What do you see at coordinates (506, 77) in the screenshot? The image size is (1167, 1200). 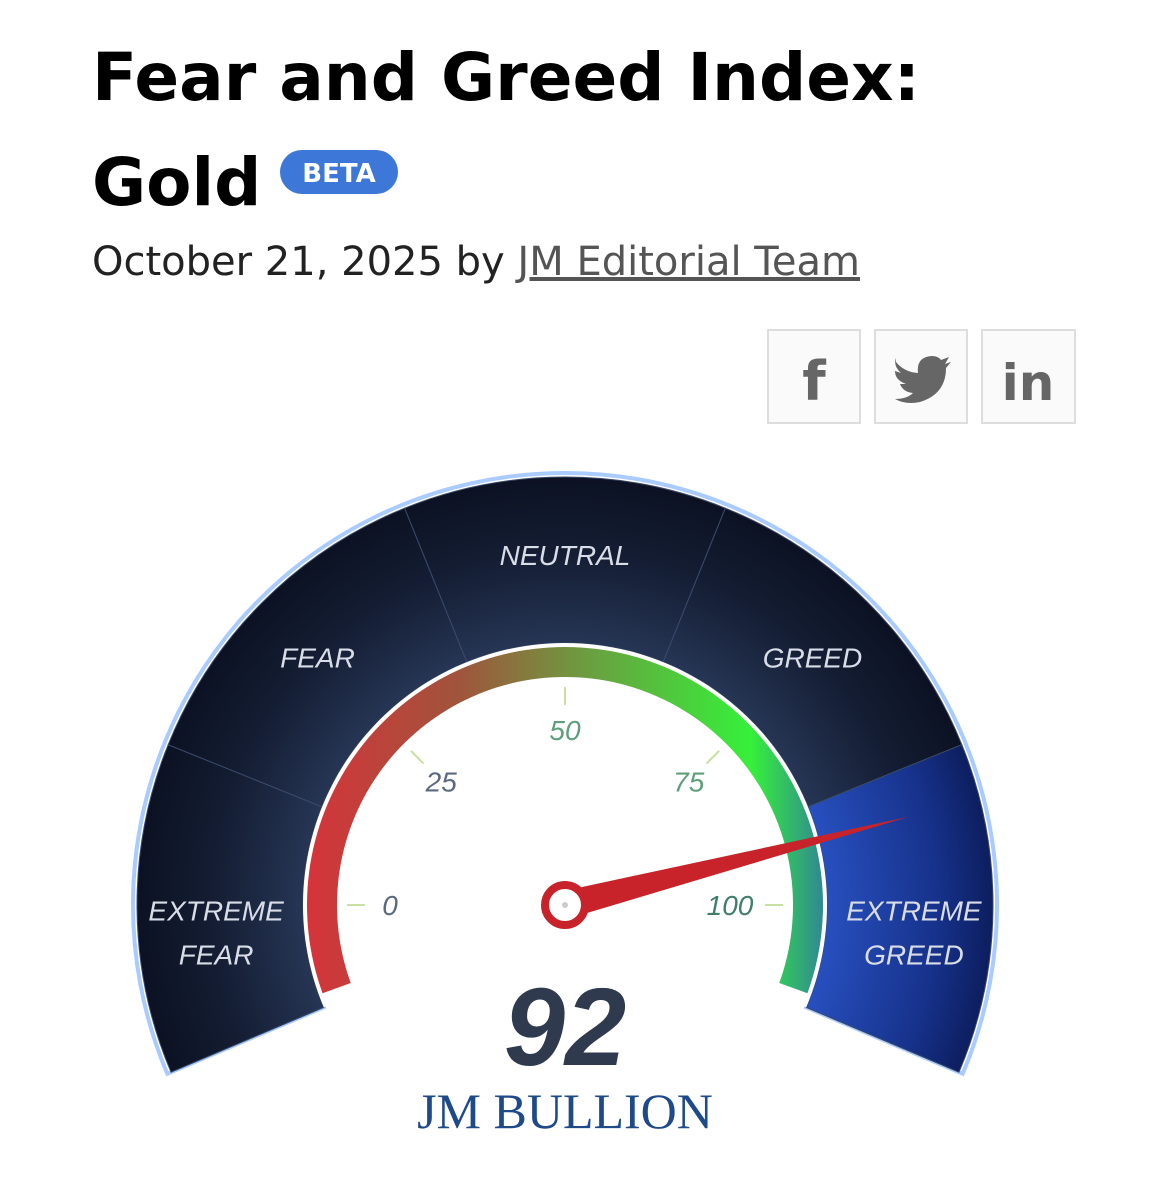 I see `title: Fear and Greed Index:` at bounding box center [506, 77].